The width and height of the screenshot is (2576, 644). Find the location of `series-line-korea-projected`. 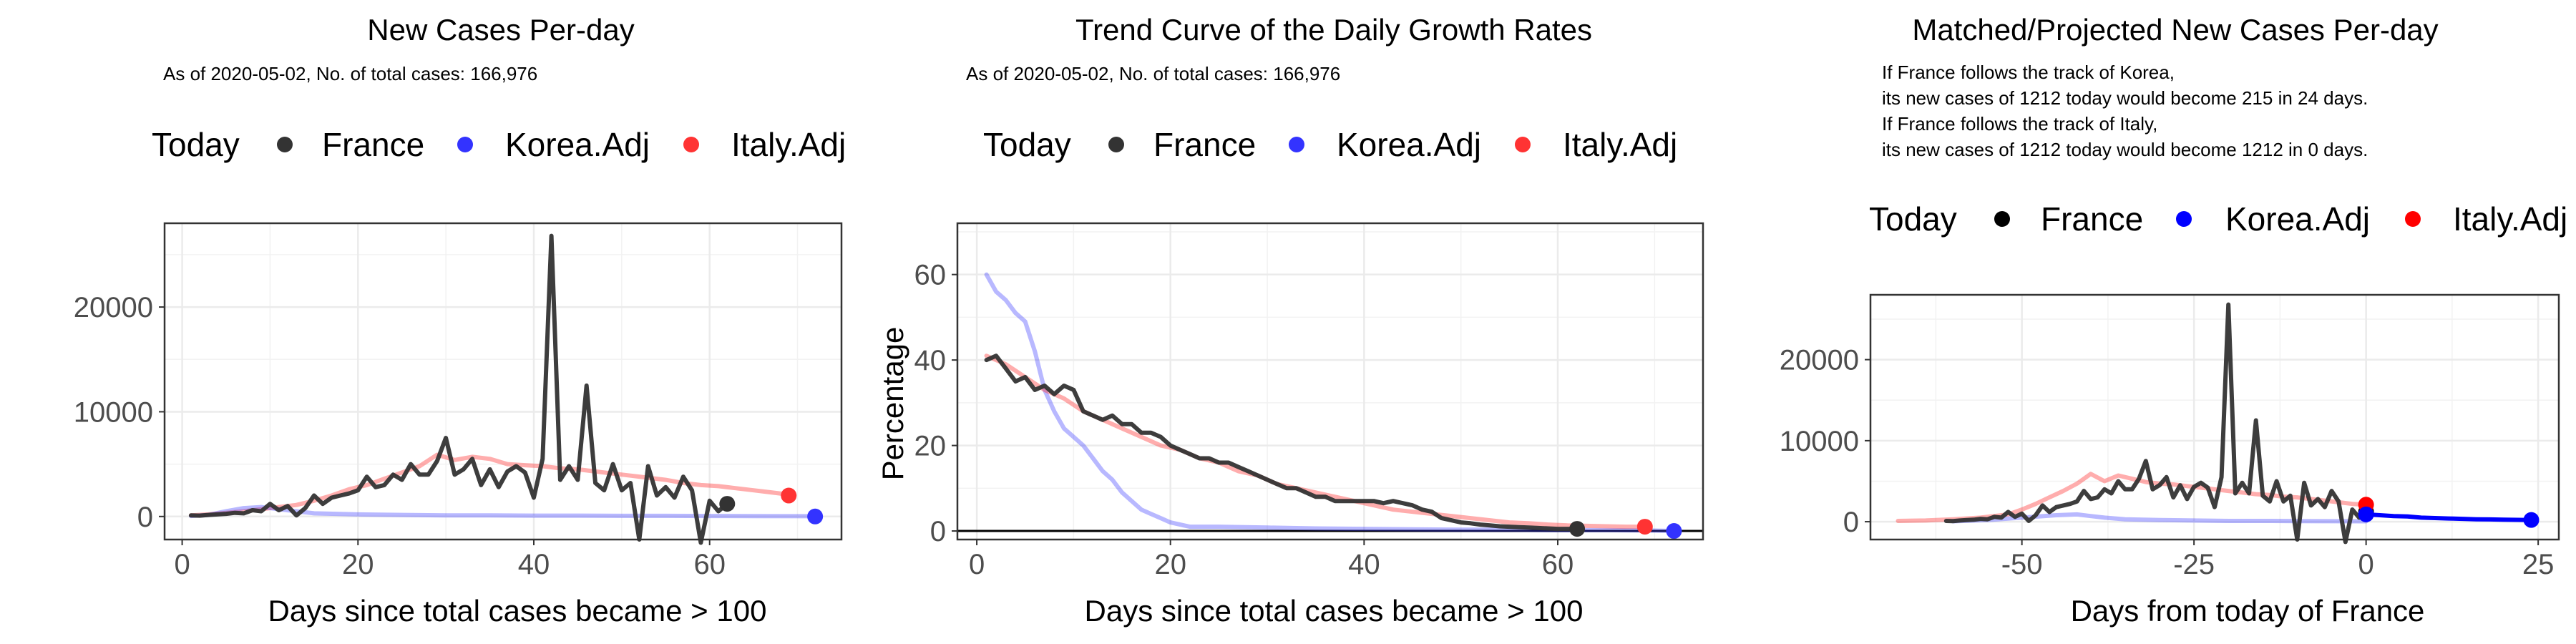

series-line-korea-projected is located at coordinates (2448, 517).